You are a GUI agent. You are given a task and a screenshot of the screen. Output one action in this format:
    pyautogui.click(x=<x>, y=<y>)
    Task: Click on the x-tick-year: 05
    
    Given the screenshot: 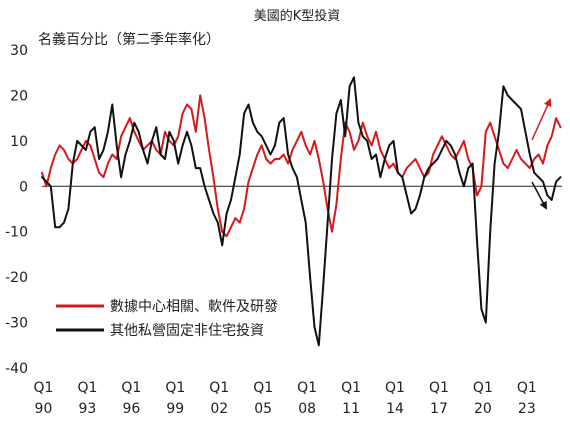 What is the action you would take?
    pyautogui.click(x=263, y=409)
    